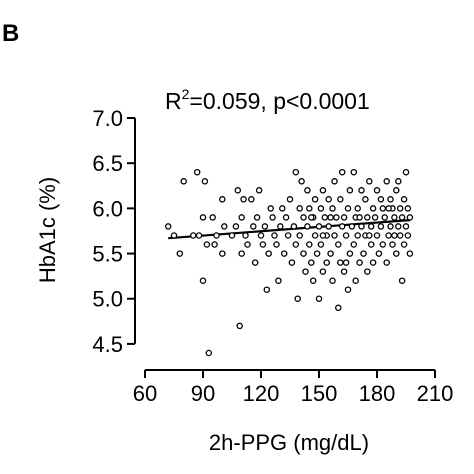 The width and height of the screenshot is (474, 474). I want to click on r2-prefix: R, so click(173, 101).